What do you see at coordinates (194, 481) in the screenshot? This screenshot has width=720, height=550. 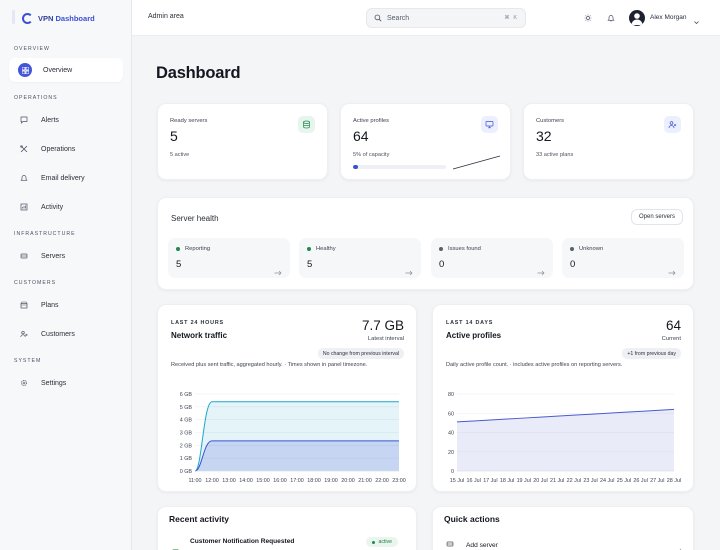 I see `x-tick-label: 11:00` at bounding box center [194, 481].